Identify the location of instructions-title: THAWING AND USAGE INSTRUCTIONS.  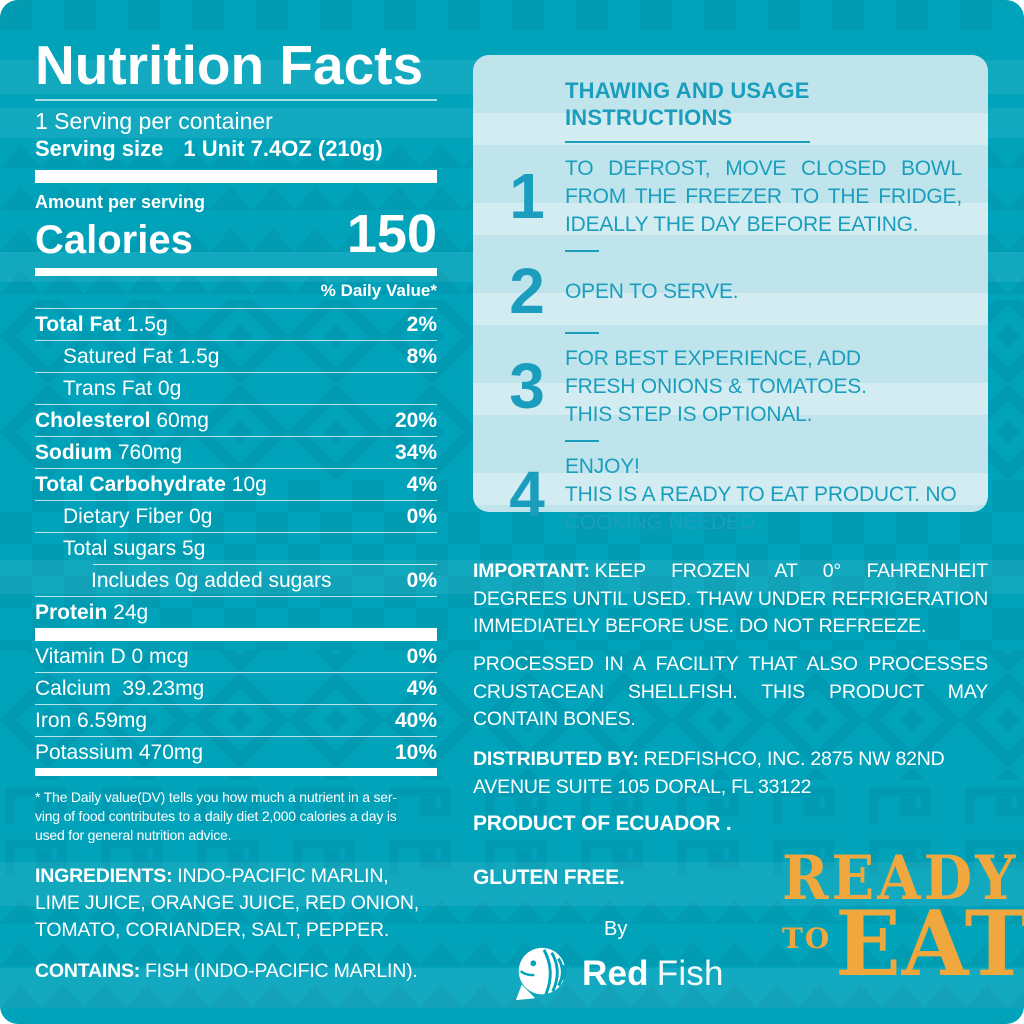
(687, 104).